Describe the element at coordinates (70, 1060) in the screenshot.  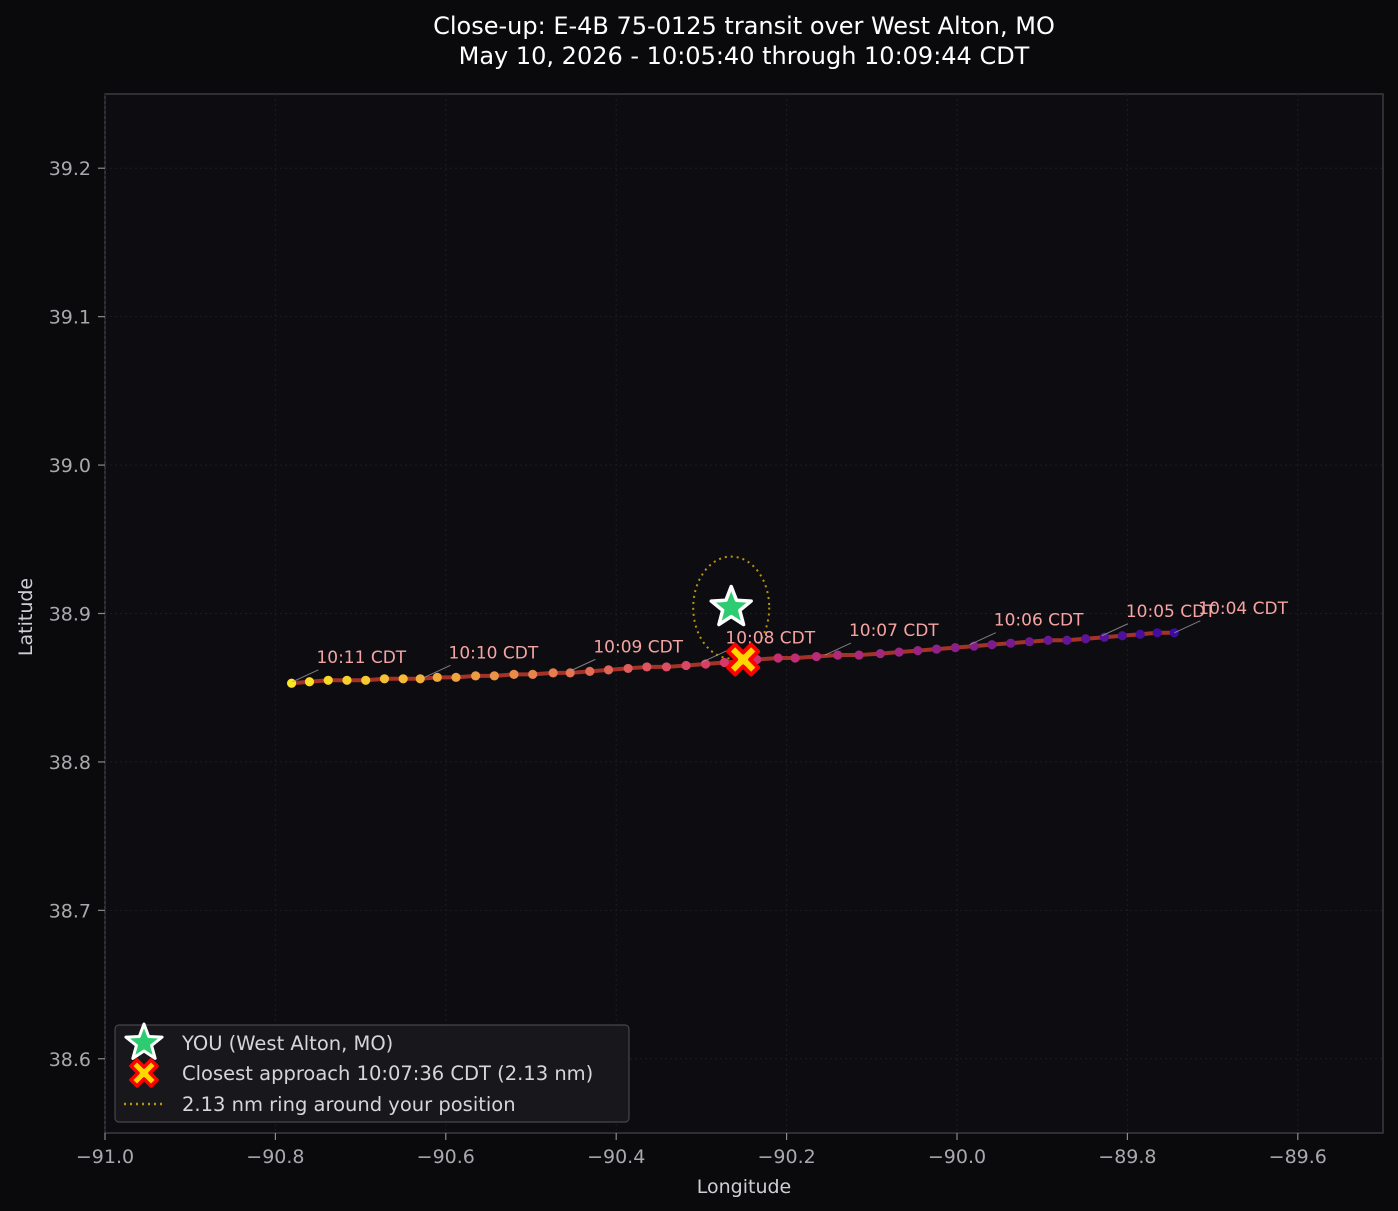
I see `y-tick-label: 38.6` at that location.